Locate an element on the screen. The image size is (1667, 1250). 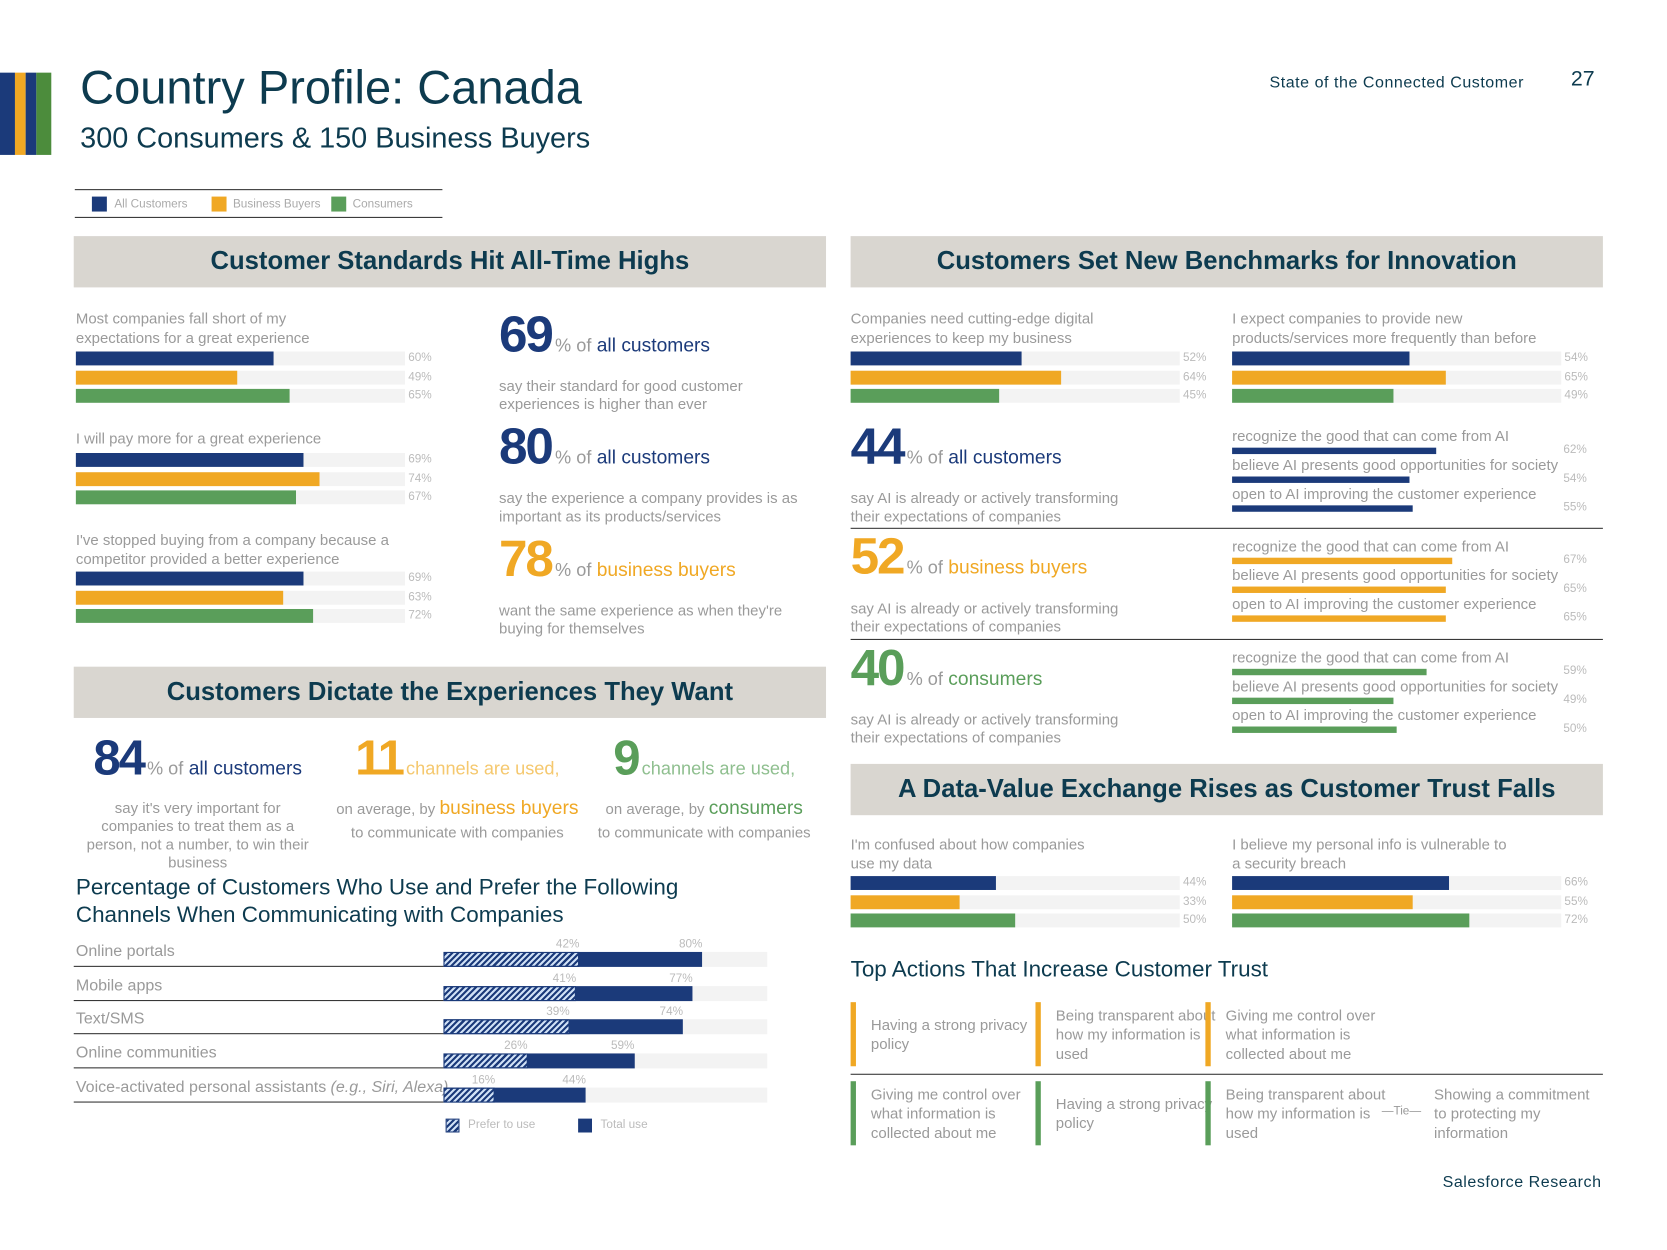
legend-box is located at coordinates (258, 203).